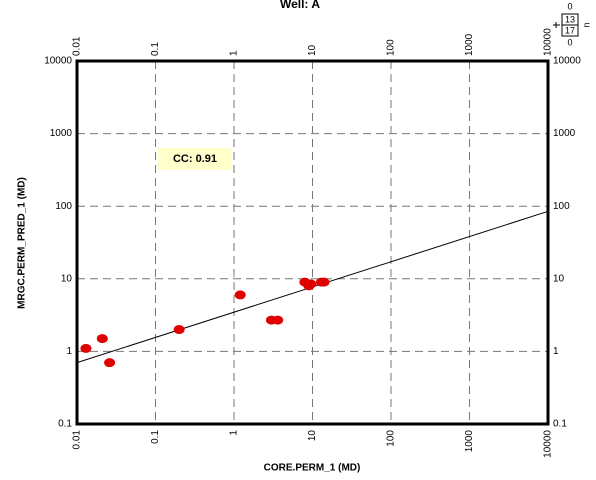  What do you see at coordinates (312, 468) in the screenshot?
I see `x-axis-label: CORE.PERM_1 (MD)` at bounding box center [312, 468].